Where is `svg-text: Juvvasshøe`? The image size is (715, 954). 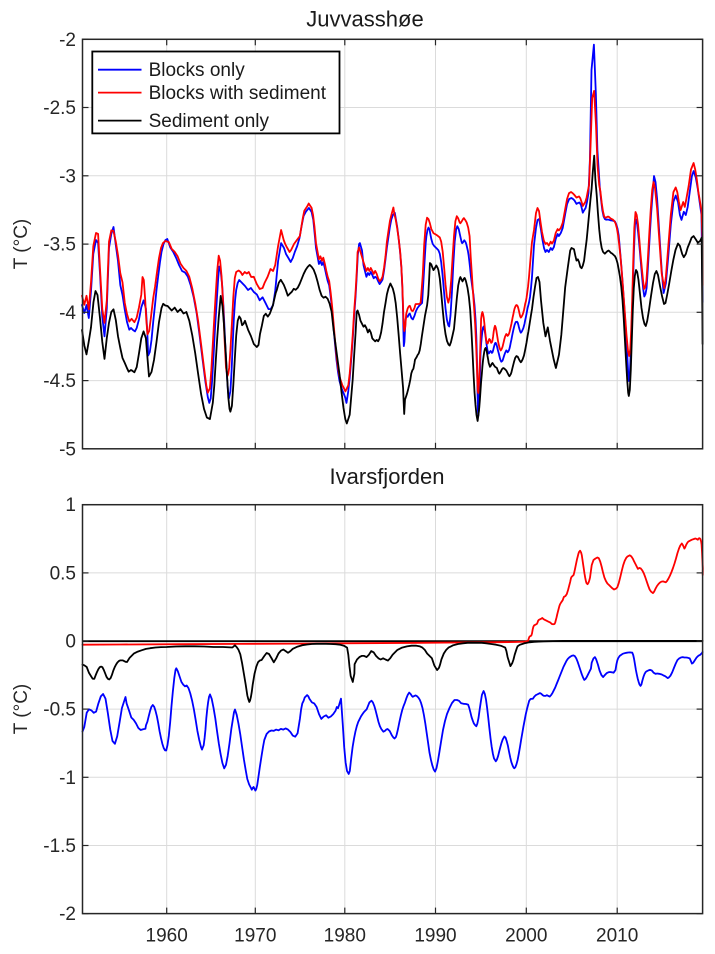 svg-text: Juvvasshøe is located at coordinates (364, 19).